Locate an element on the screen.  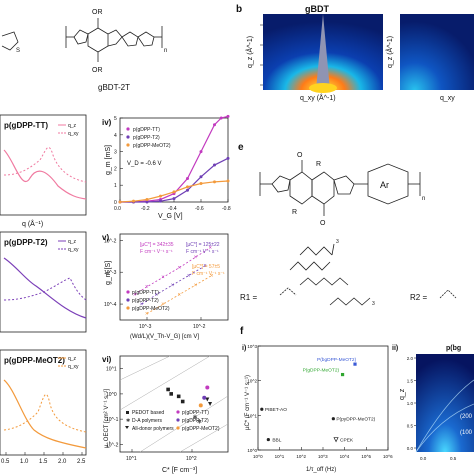
v-ytick-label: 10^-4 is located at coordinates (110, 305).